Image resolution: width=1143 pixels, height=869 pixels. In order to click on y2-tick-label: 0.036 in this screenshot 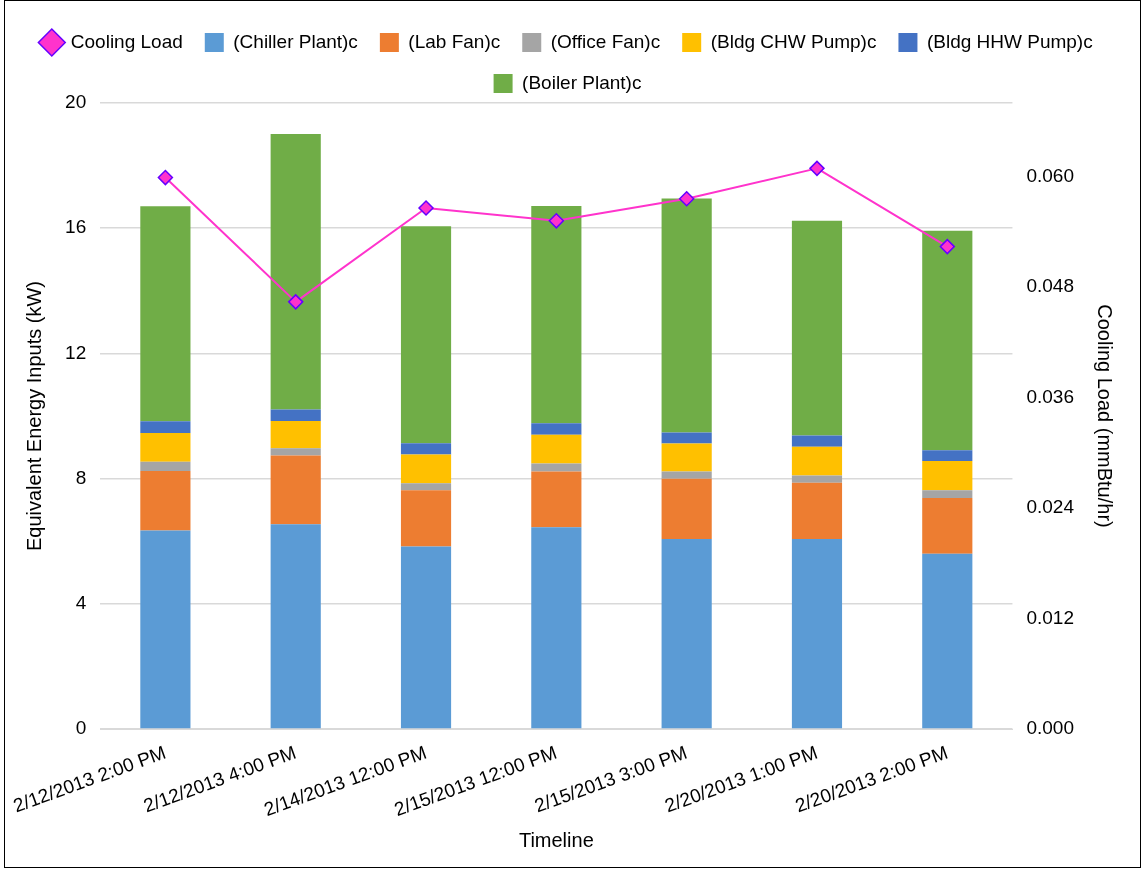, I will do `click(1050, 396)`.